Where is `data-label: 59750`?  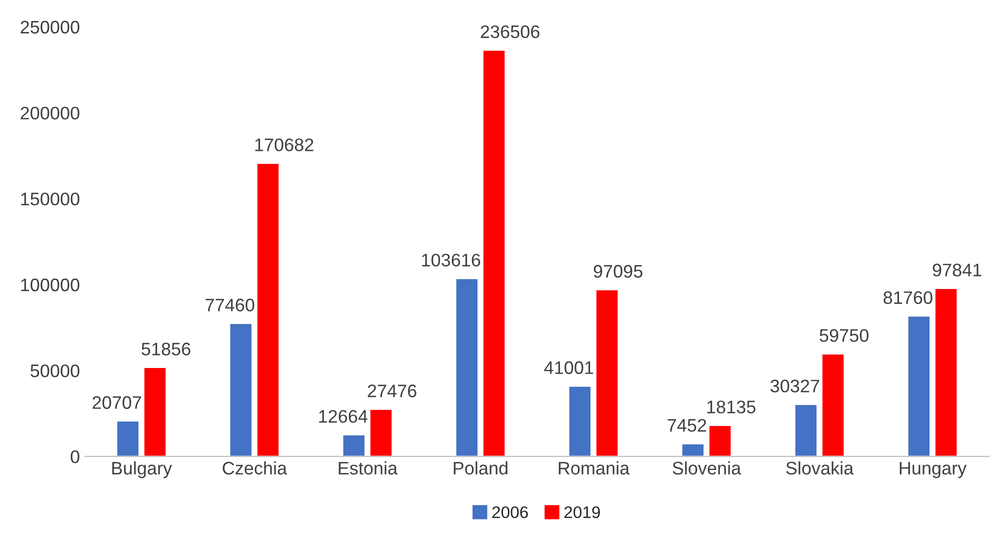
data-label: 59750 is located at coordinates (844, 335).